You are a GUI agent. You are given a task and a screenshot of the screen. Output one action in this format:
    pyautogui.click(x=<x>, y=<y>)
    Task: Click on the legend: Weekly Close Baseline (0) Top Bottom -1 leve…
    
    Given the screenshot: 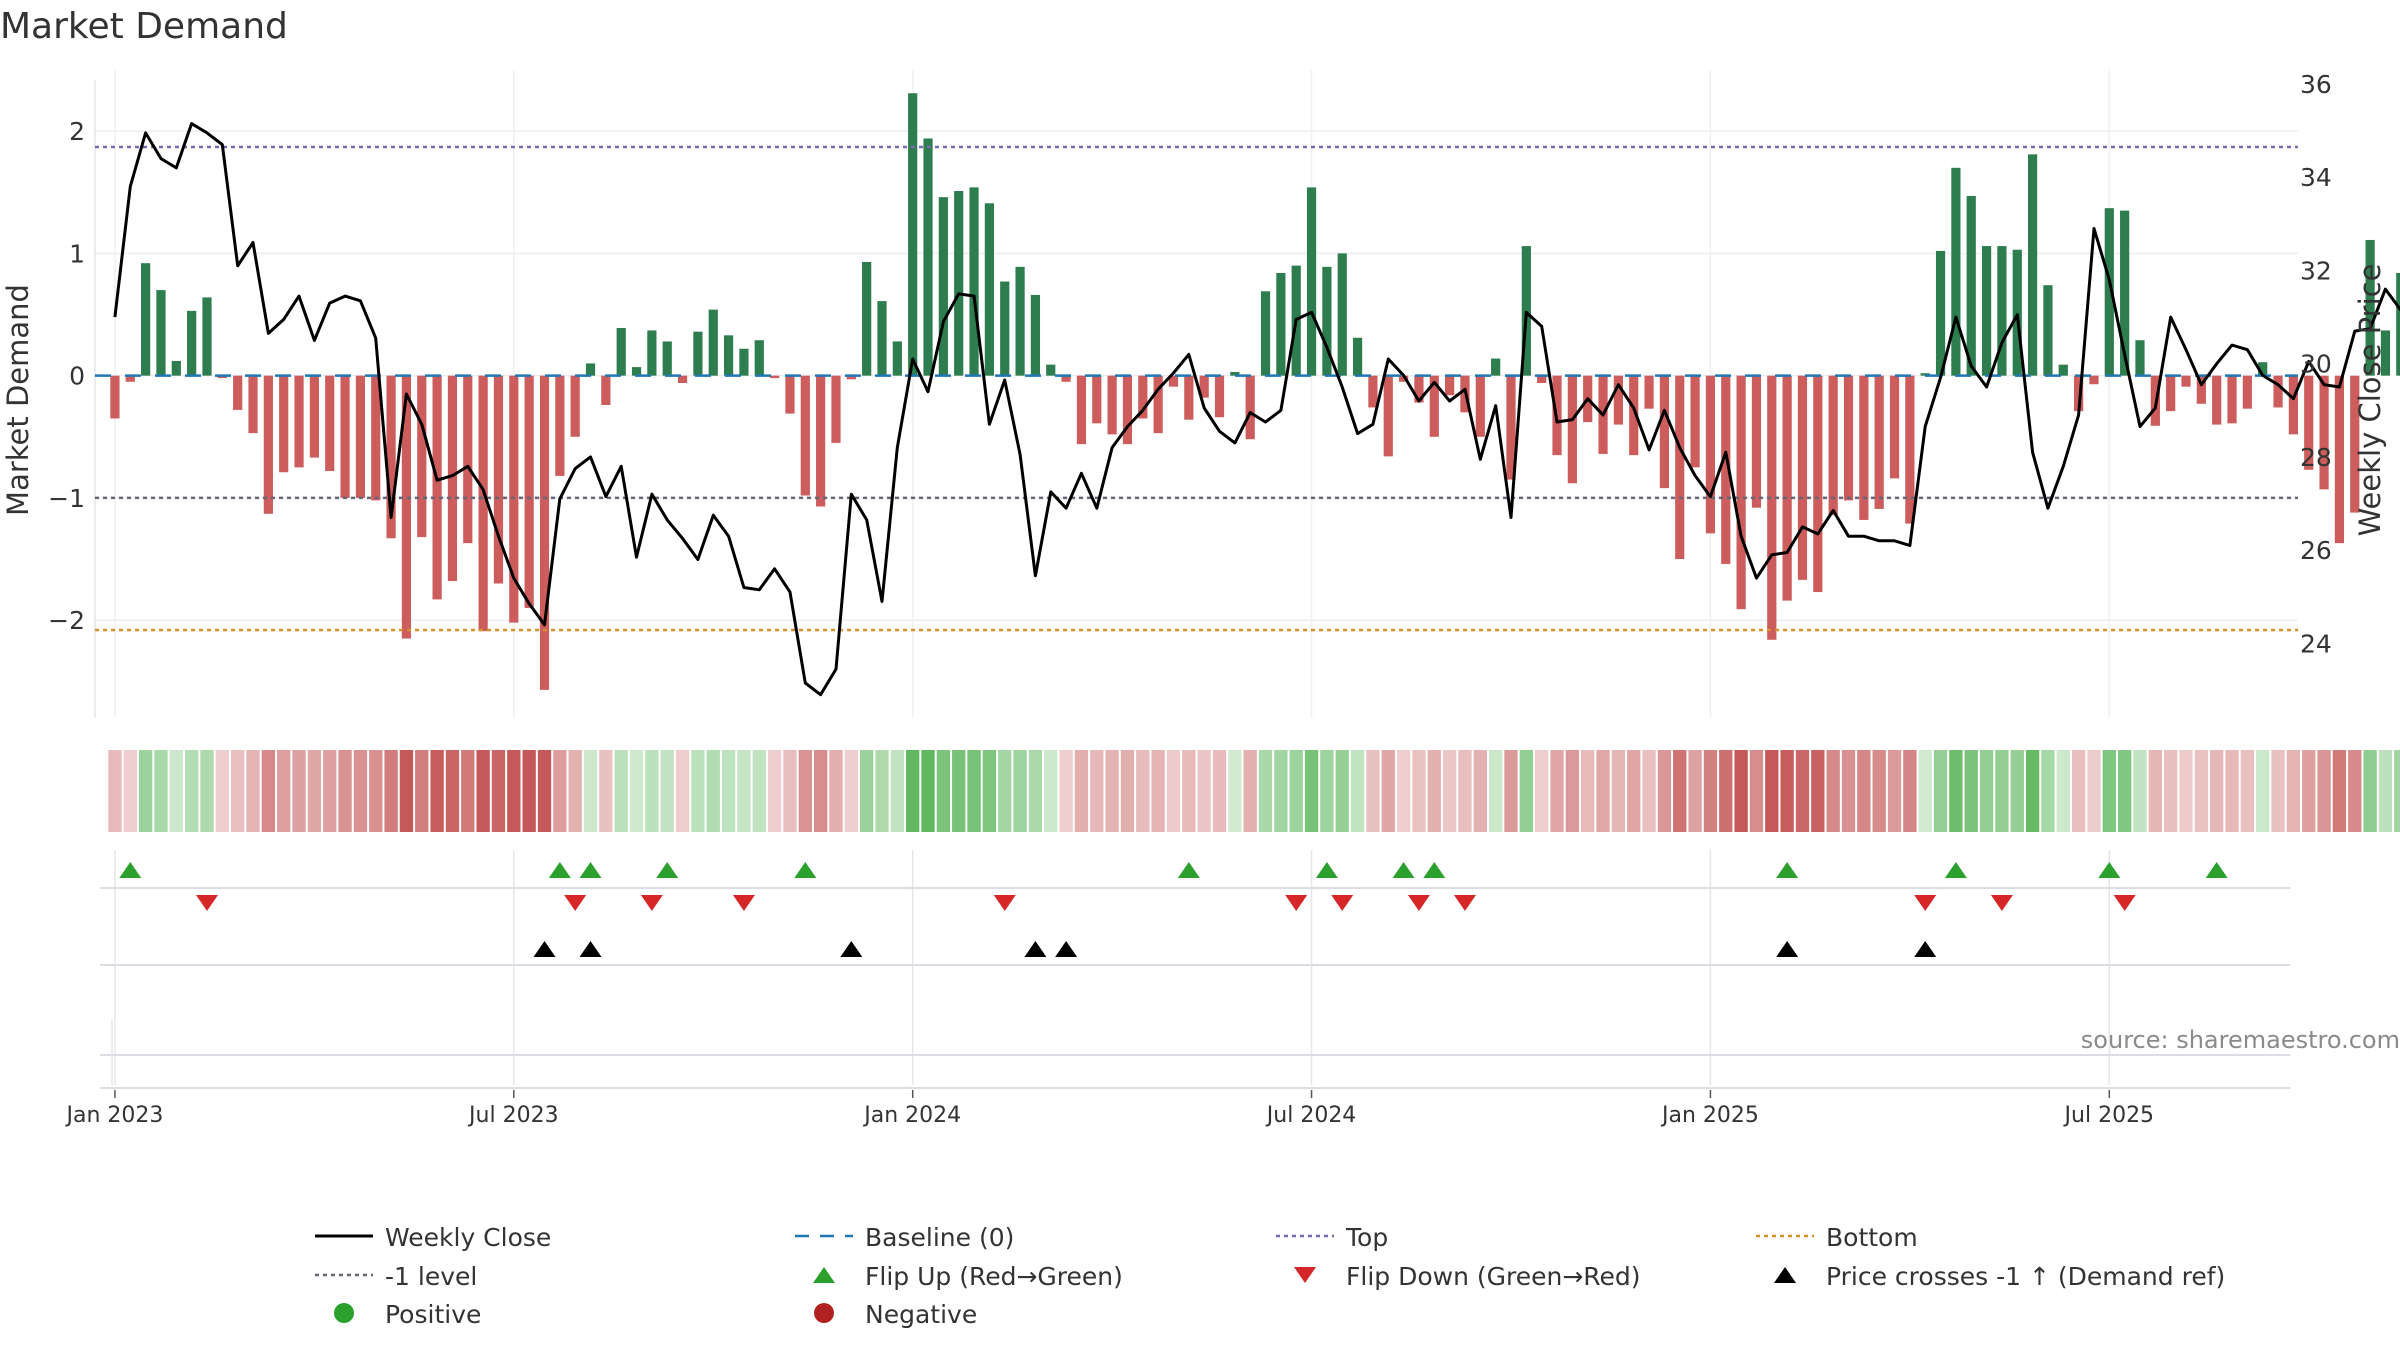 What is the action you would take?
    pyautogui.click(x=1270, y=1276)
    